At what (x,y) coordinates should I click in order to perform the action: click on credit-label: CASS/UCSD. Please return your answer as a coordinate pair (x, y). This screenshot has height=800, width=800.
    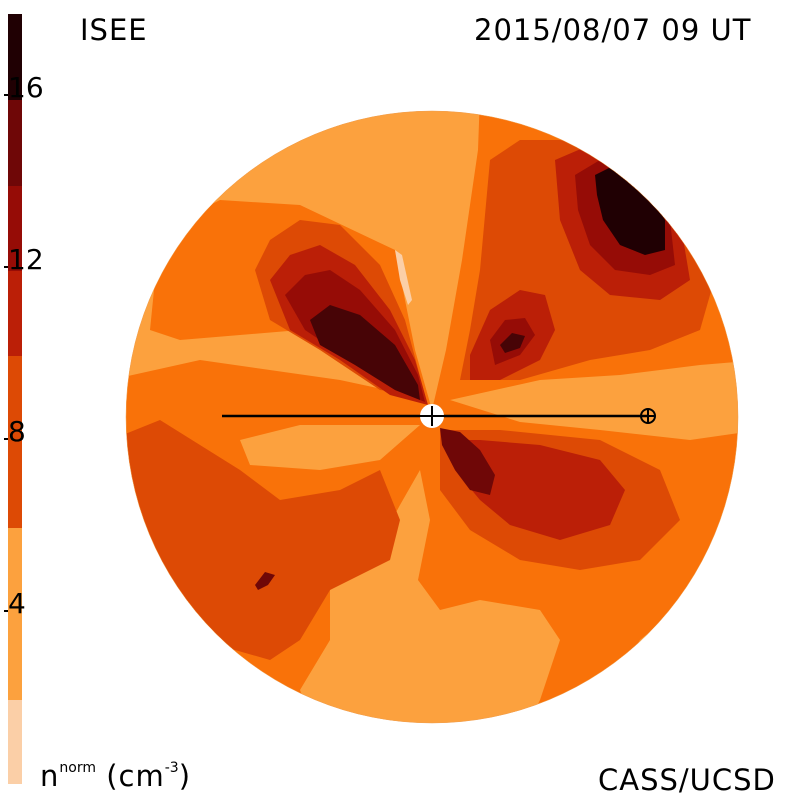
    Looking at the image, I should click on (687, 780).